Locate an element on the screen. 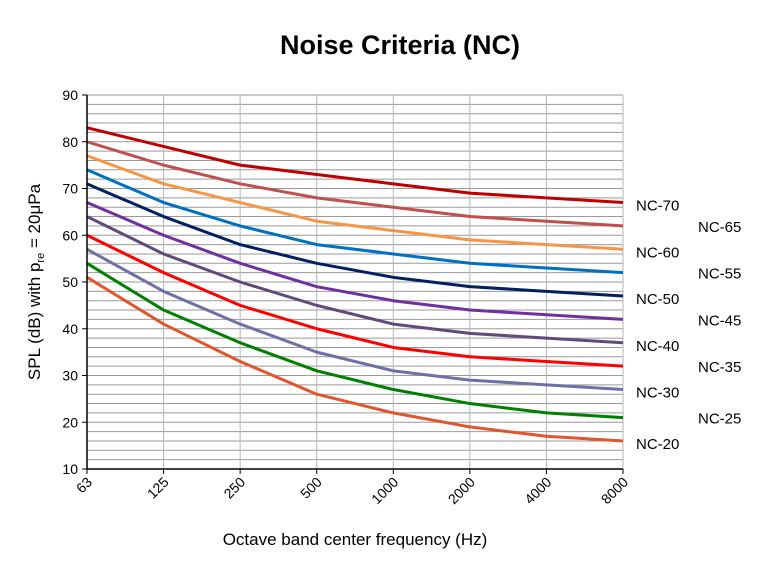 This screenshot has height=580, width=781. series-label: NC-25 is located at coordinates (719, 419).